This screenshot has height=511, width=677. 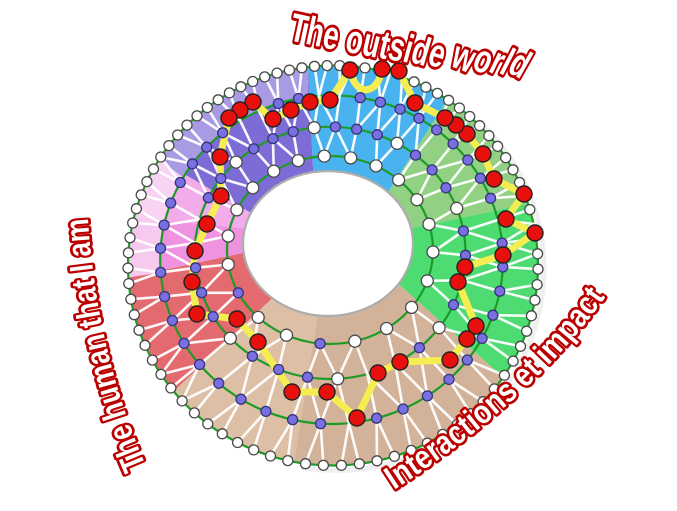 I want to click on svg-text: m, so click(x=78, y=230).